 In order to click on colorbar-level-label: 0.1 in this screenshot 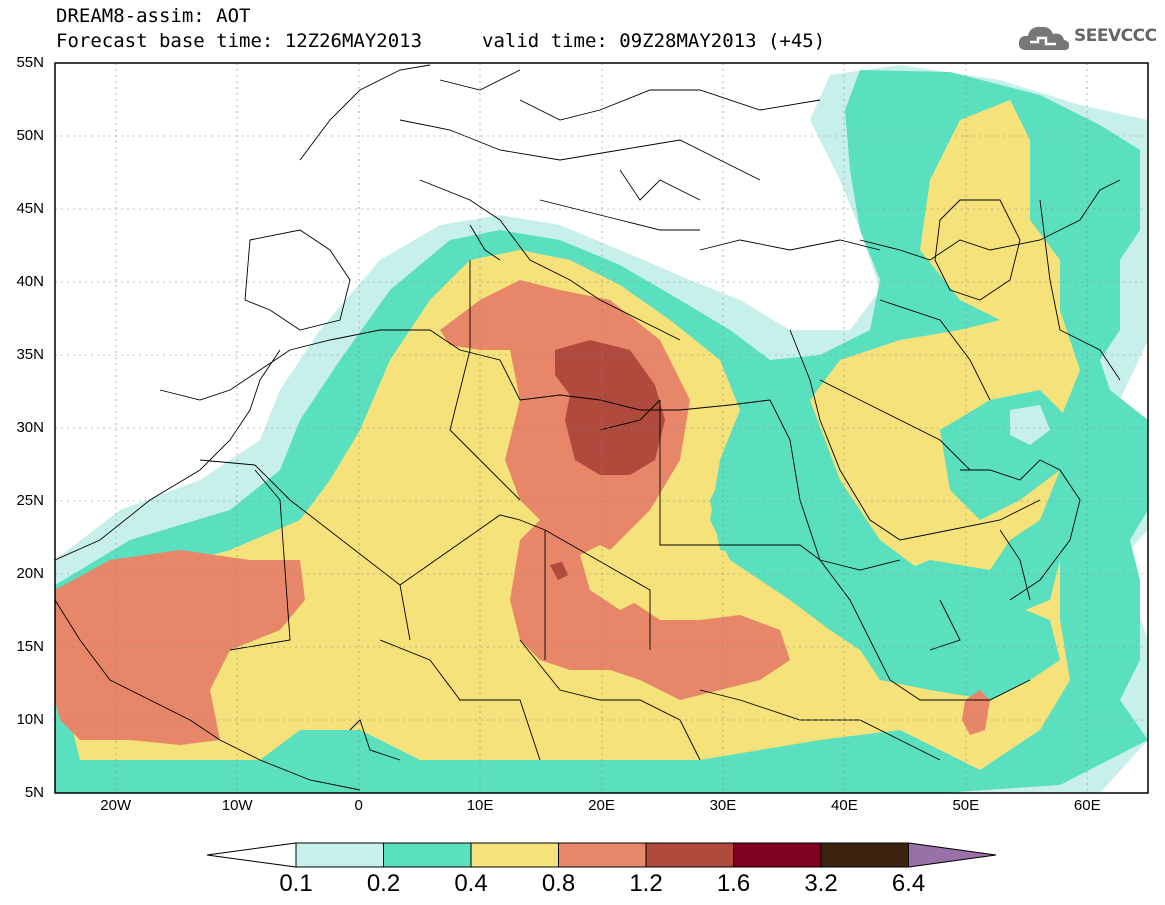, I will do `click(296, 883)`.